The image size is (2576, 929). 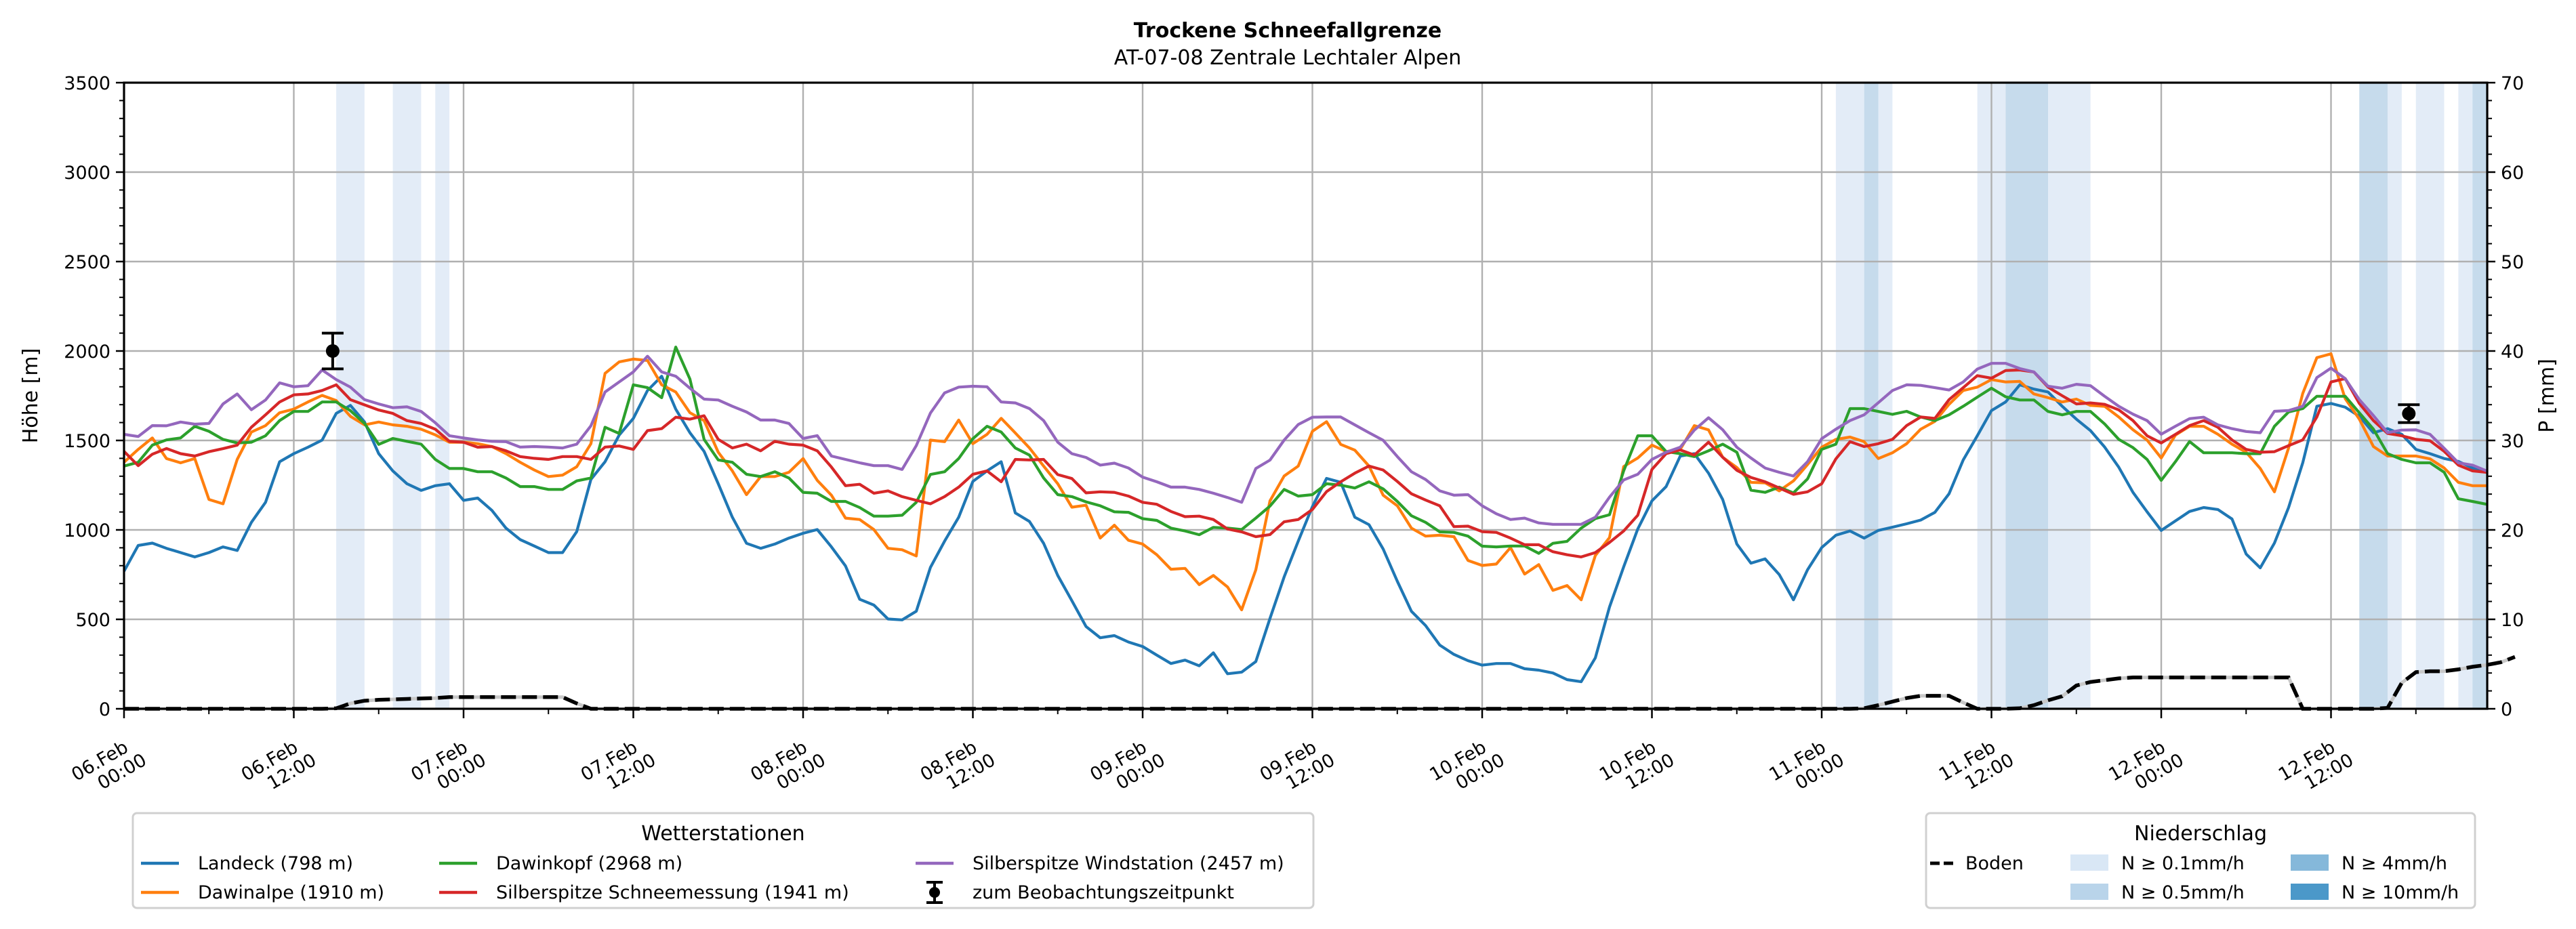 I want to click on y-tick-label: 3000, so click(x=87, y=173).